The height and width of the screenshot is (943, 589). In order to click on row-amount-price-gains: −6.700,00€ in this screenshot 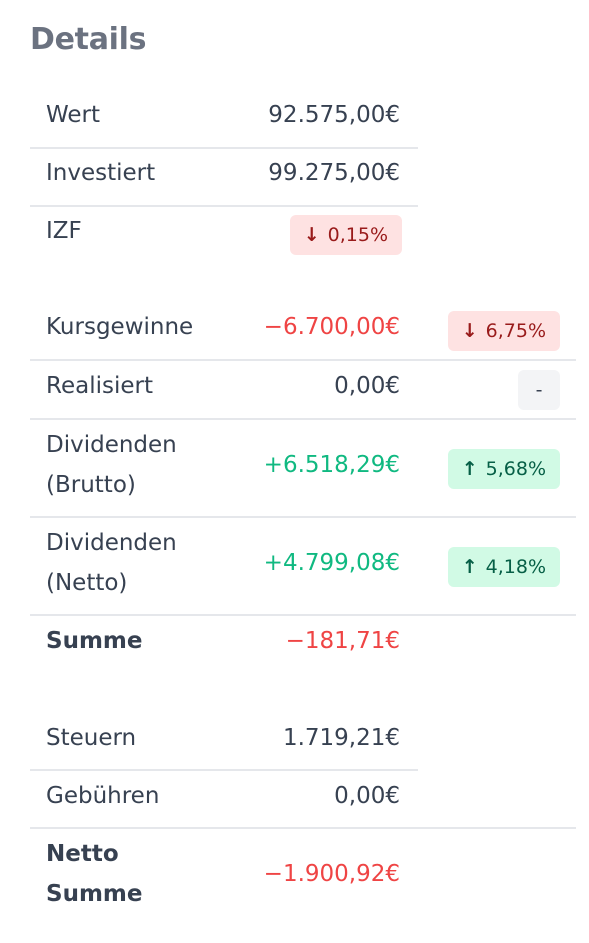, I will do `click(331, 327)`.